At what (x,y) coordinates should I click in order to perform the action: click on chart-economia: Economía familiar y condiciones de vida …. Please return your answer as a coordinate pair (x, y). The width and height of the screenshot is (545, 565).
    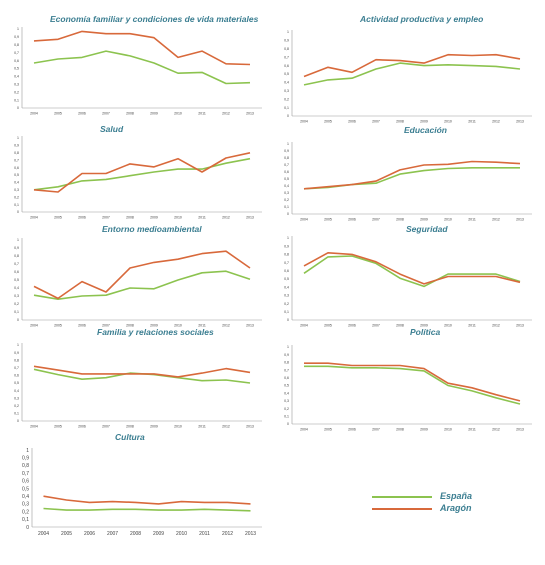
    Looking at the image, I should click on (136, 68).